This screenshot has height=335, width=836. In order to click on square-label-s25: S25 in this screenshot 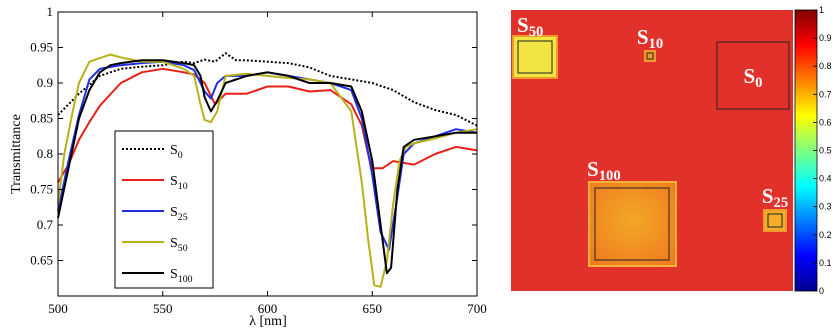, I will do `click(775, 197)`.